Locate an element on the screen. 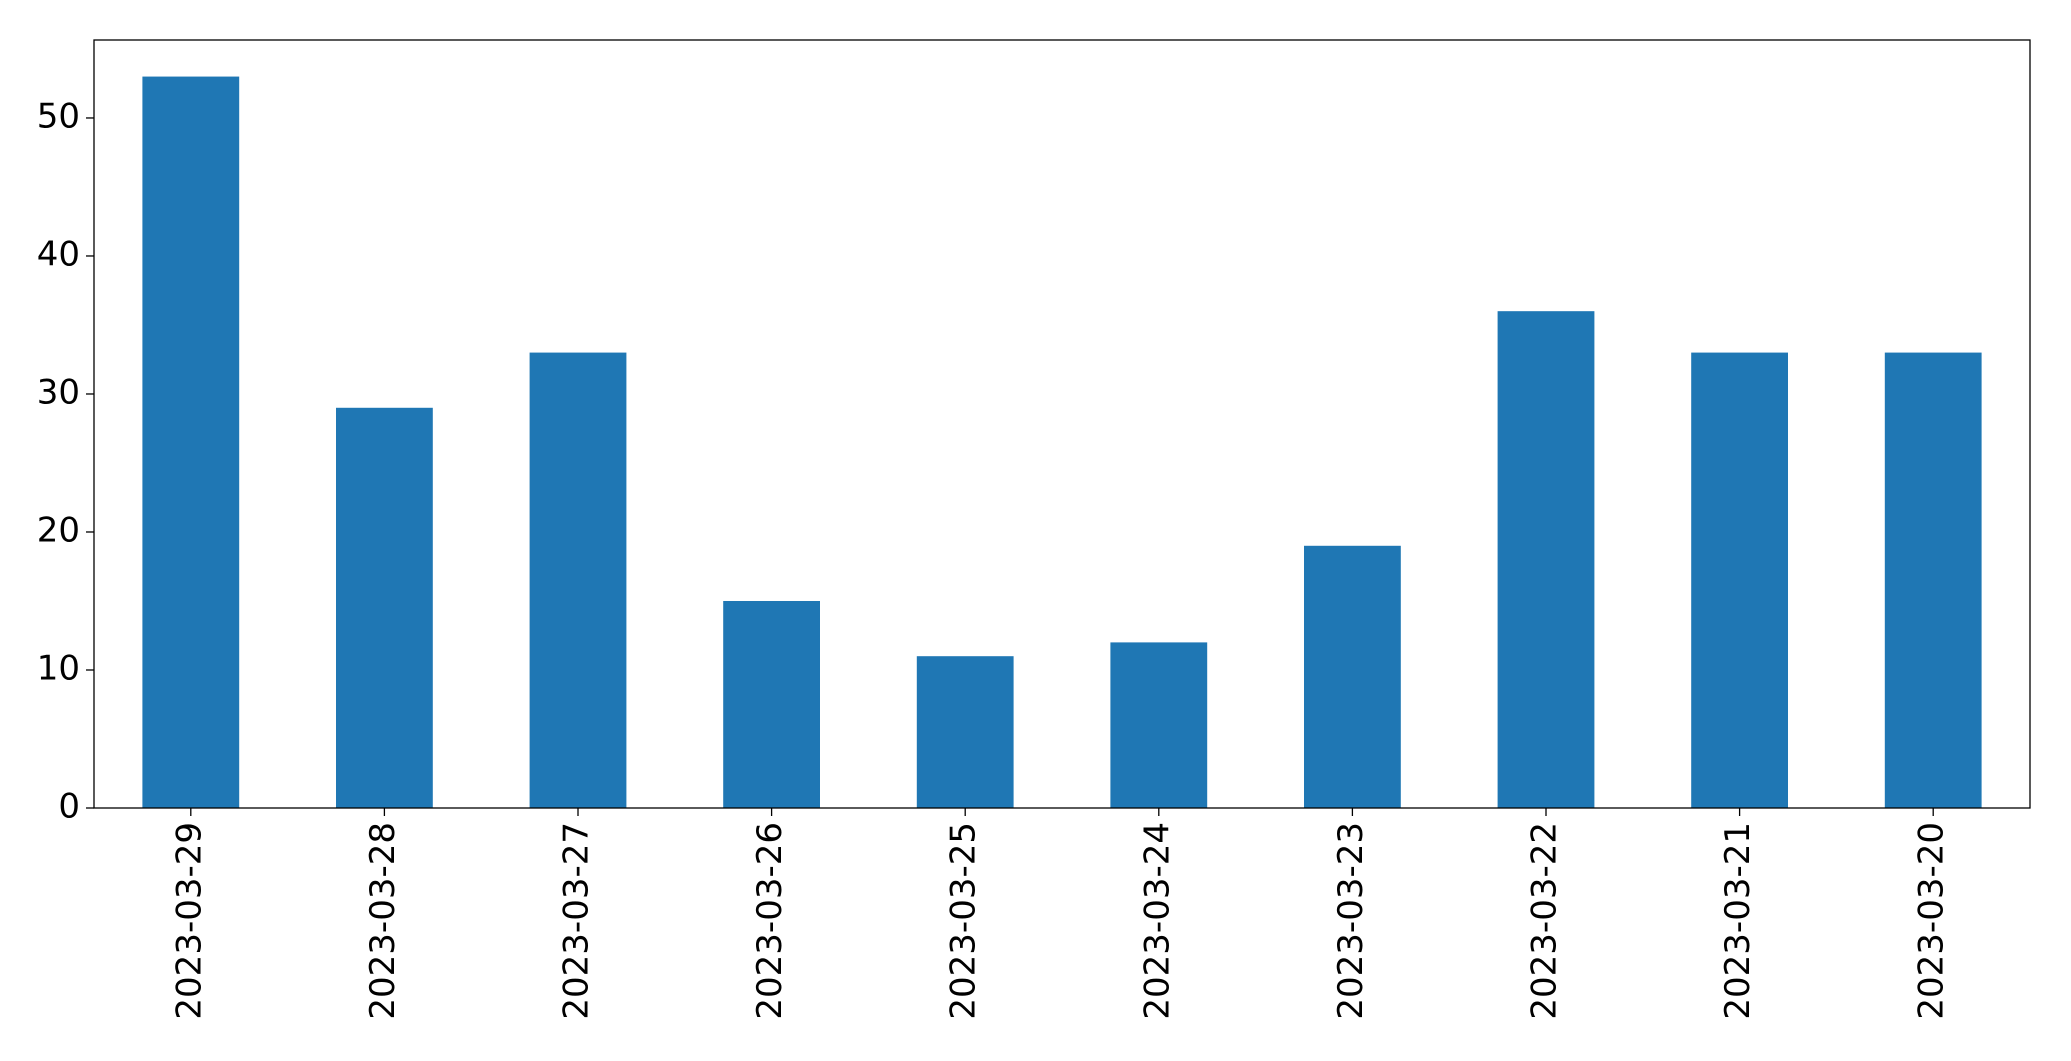  x-tick-label: 2023-03-27 is located at coordinates (577, 921).